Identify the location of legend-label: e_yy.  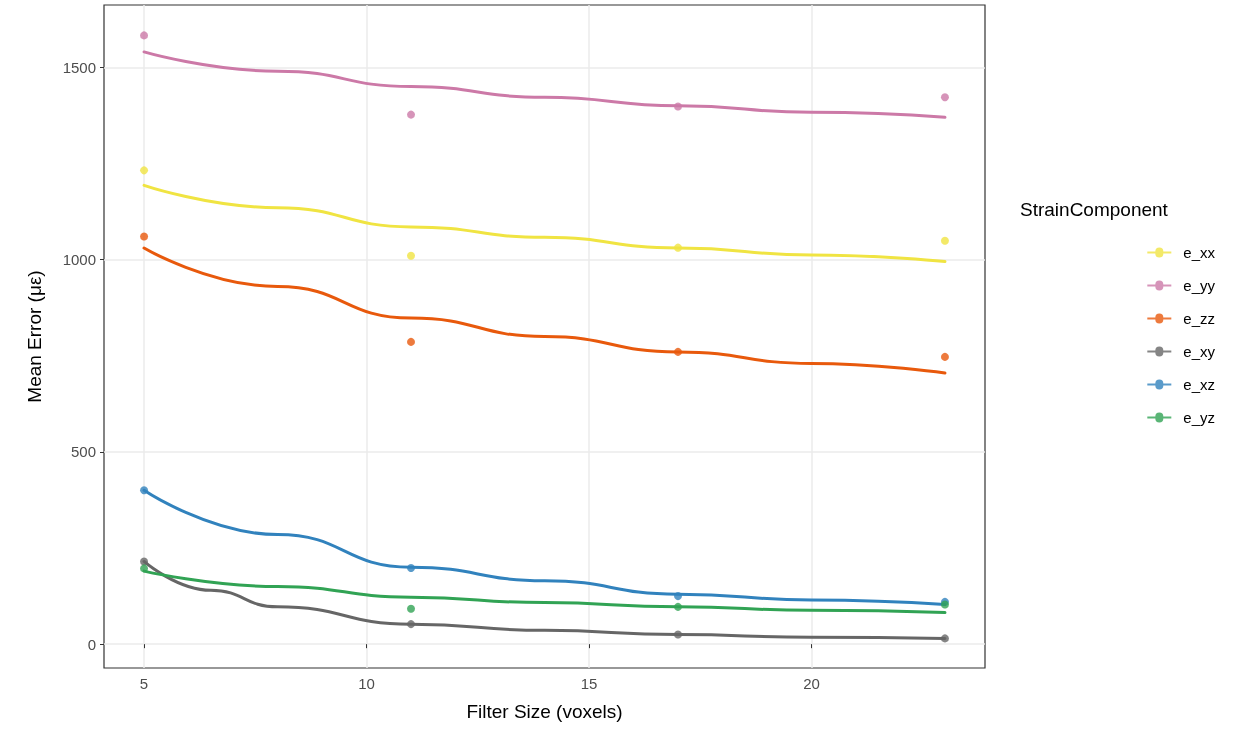
(1199, 285).